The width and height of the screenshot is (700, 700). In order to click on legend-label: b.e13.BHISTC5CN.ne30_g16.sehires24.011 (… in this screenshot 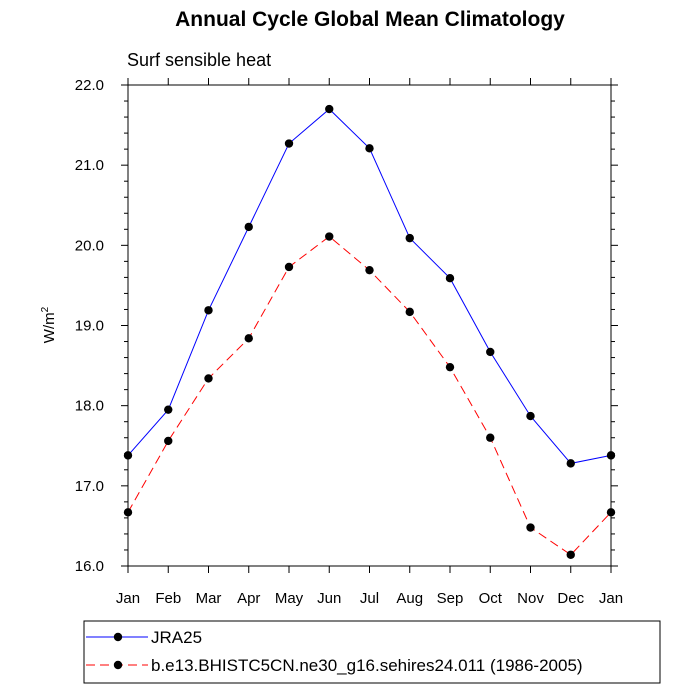, I will do `click(367, 665)`.